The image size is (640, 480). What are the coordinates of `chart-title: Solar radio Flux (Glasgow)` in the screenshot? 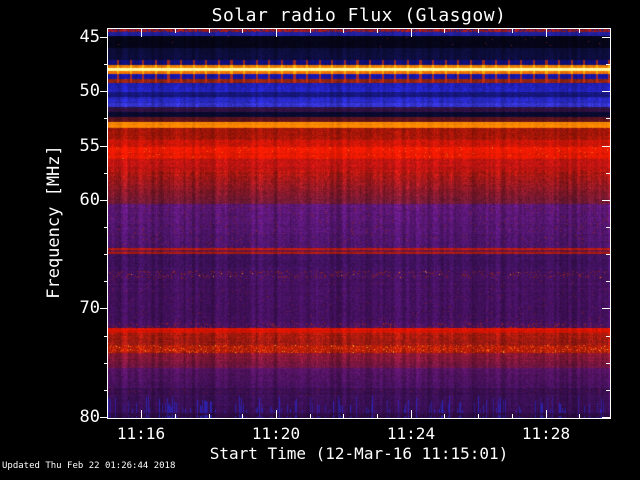 It's located at (359, 15).